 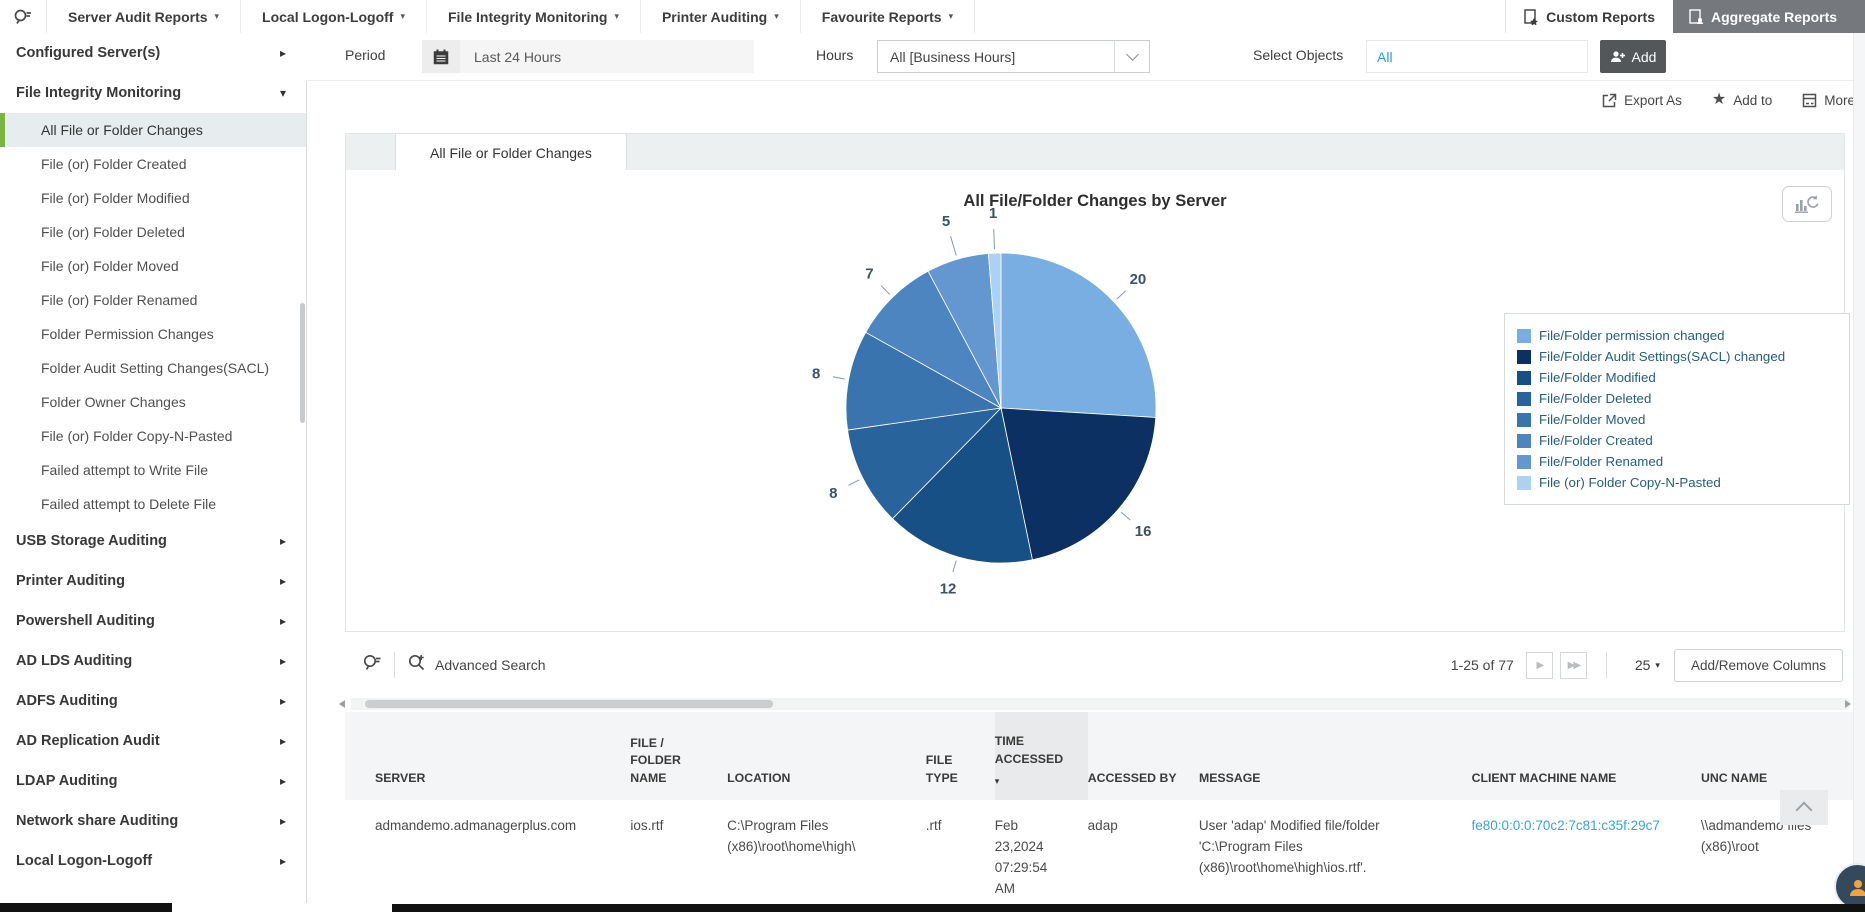 I want to click on add-to-button: ★ Add to, so click(x=1742, y=100).